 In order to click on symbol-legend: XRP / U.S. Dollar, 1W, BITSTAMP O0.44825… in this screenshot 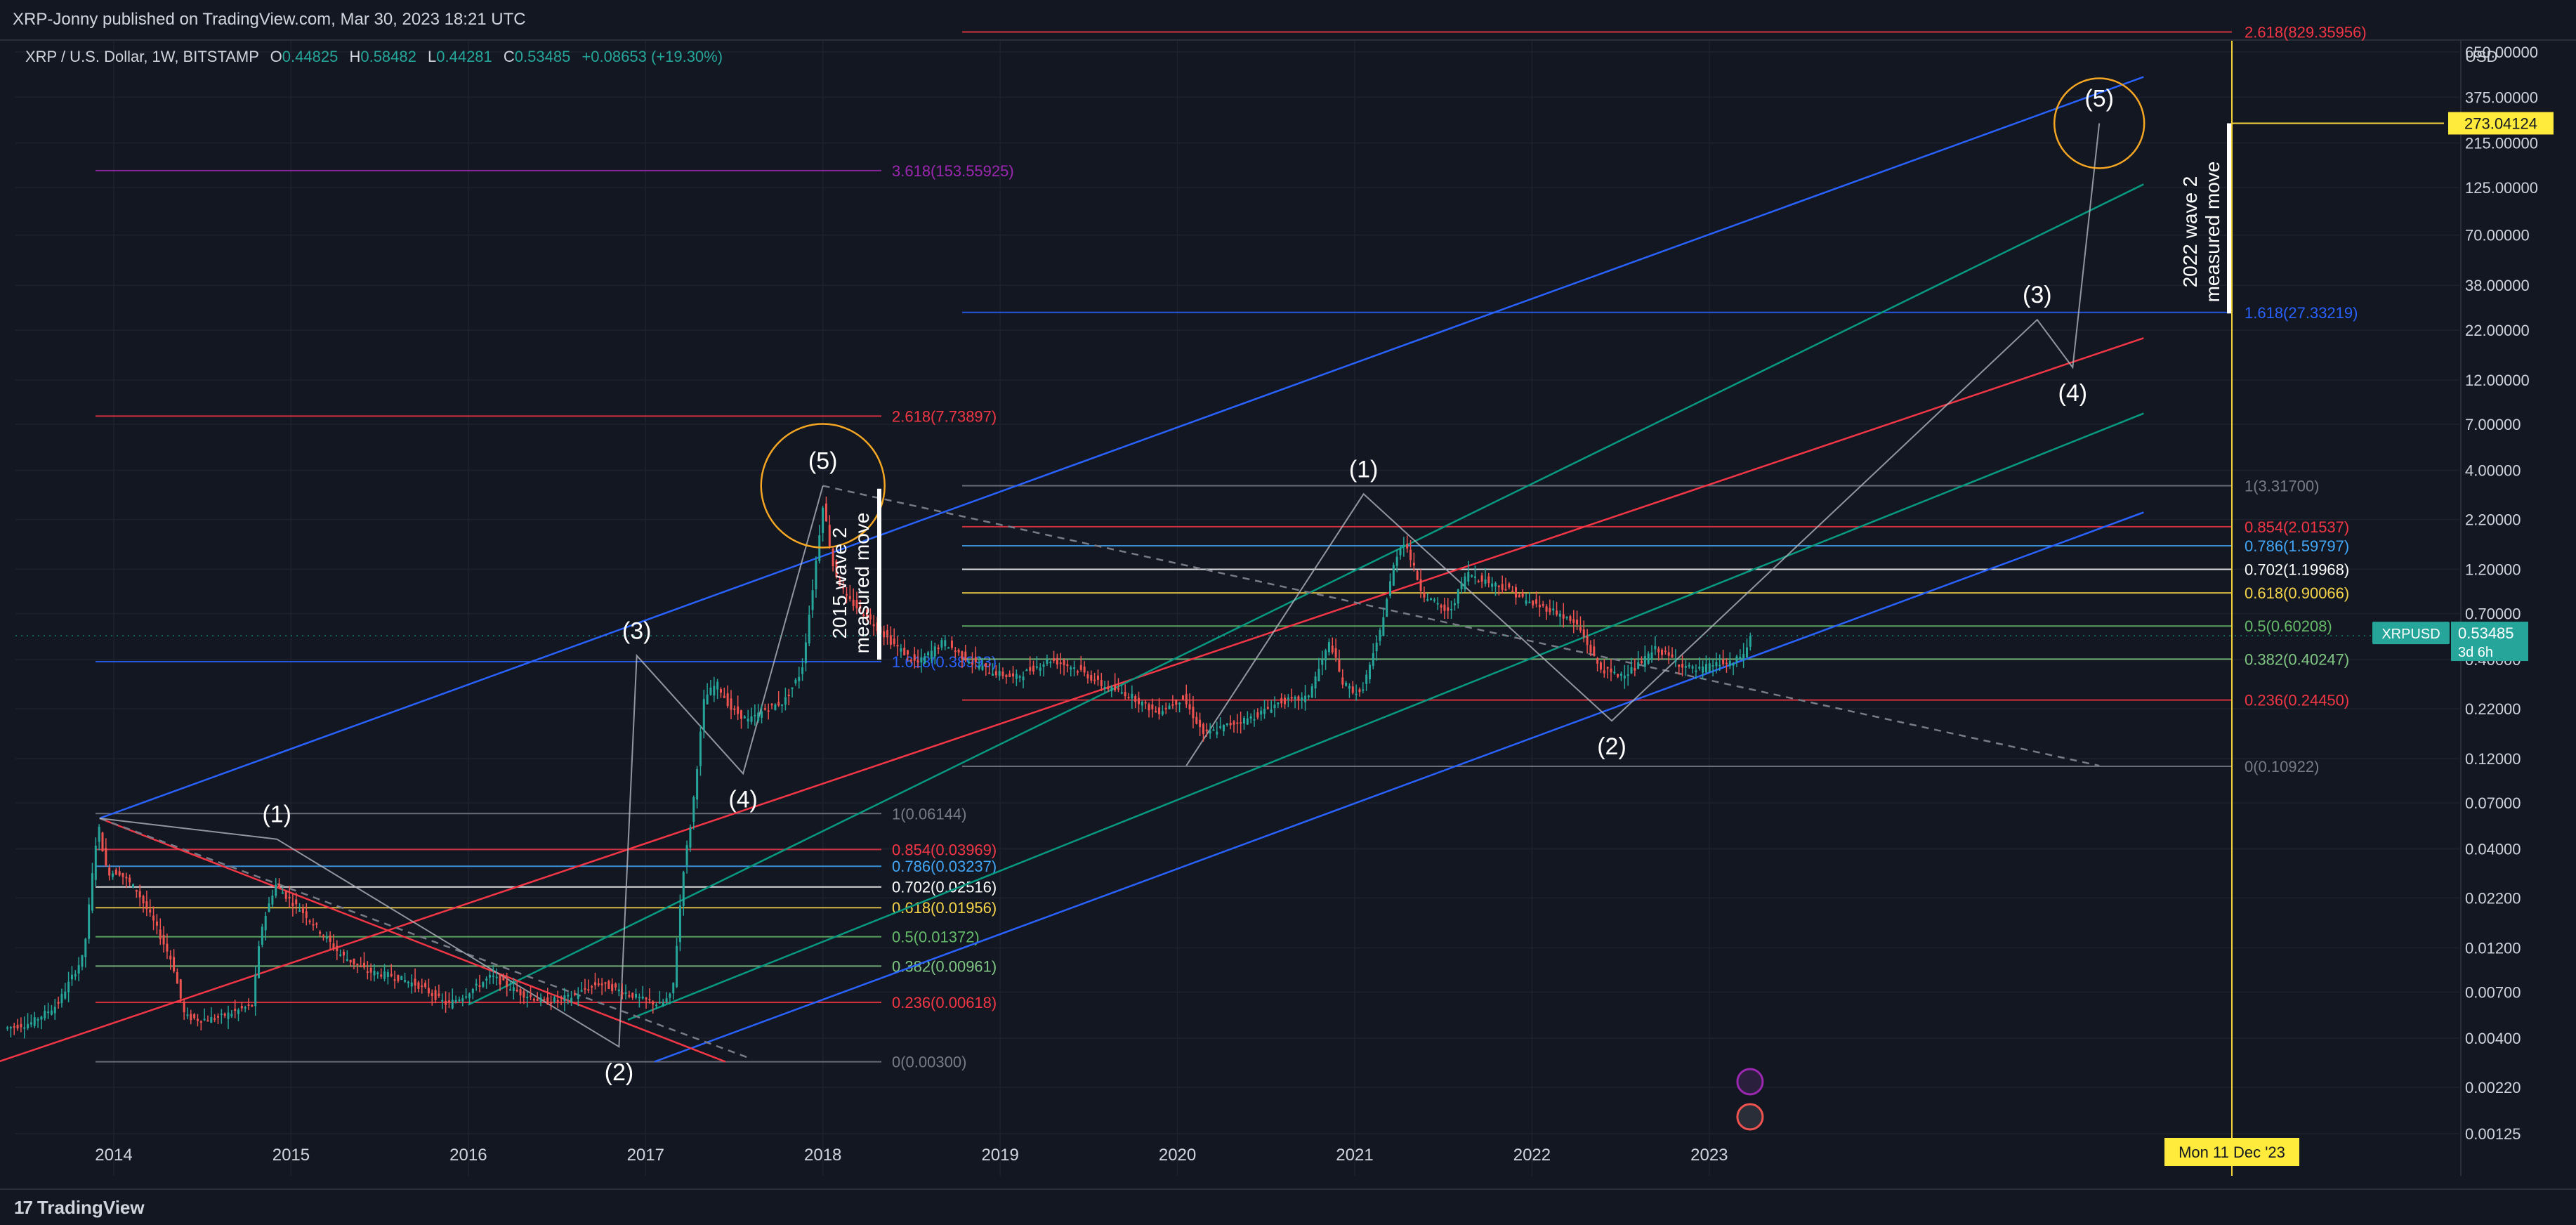, I will do `click(374, 57)`.